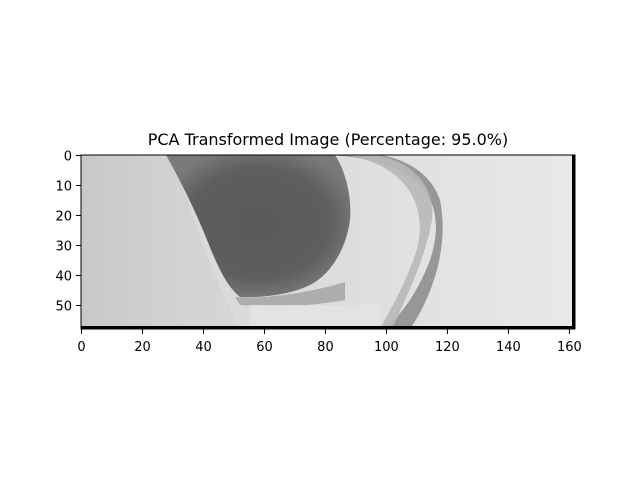 The height and width of the screenshot is (484, 640). Describe the element at coordinates (63, 187) in the screenshot. I see `y-tick-label: 10` at that location.